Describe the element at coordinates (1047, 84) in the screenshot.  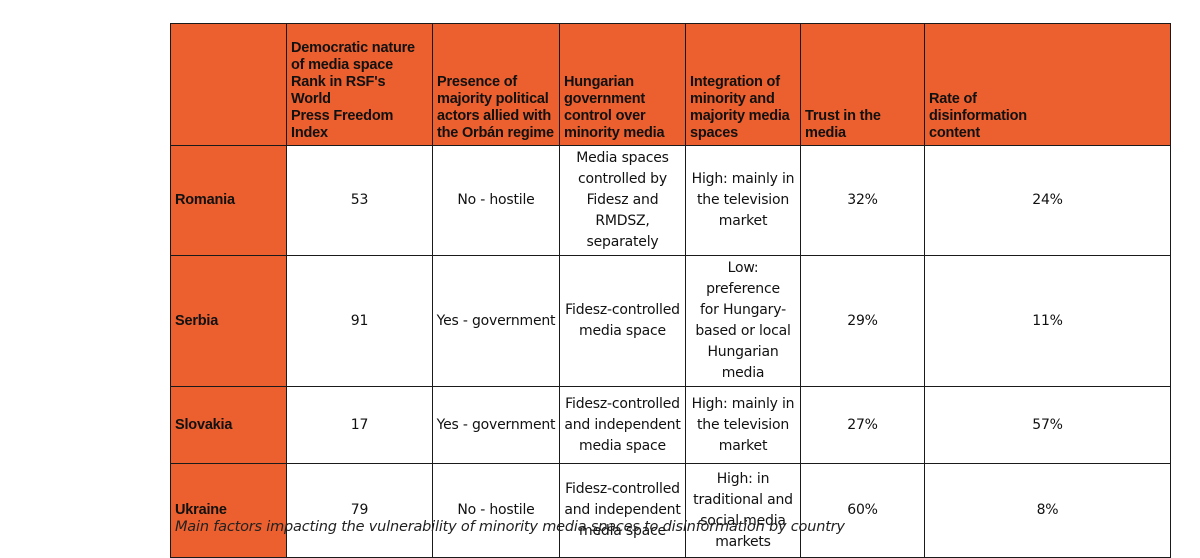
I see `header-disinformation-rate: Rate of disinformation content` at that location.